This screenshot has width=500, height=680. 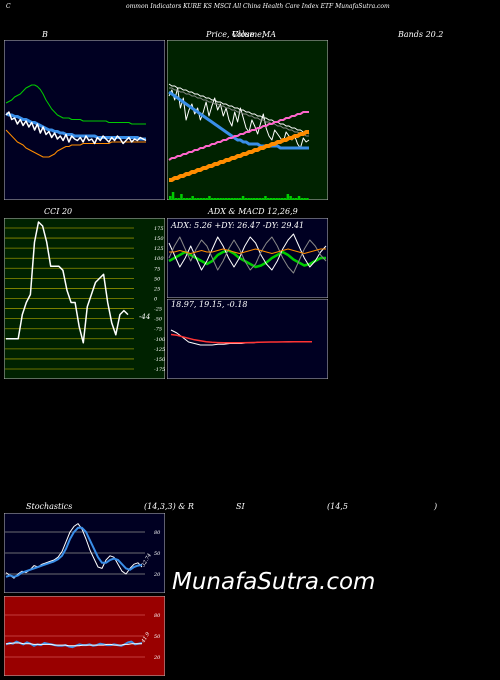 What do you see at coordinates (75, 104) in the screenshot?
I see `bollinger-upper-line` at bounding box center [75, 104].